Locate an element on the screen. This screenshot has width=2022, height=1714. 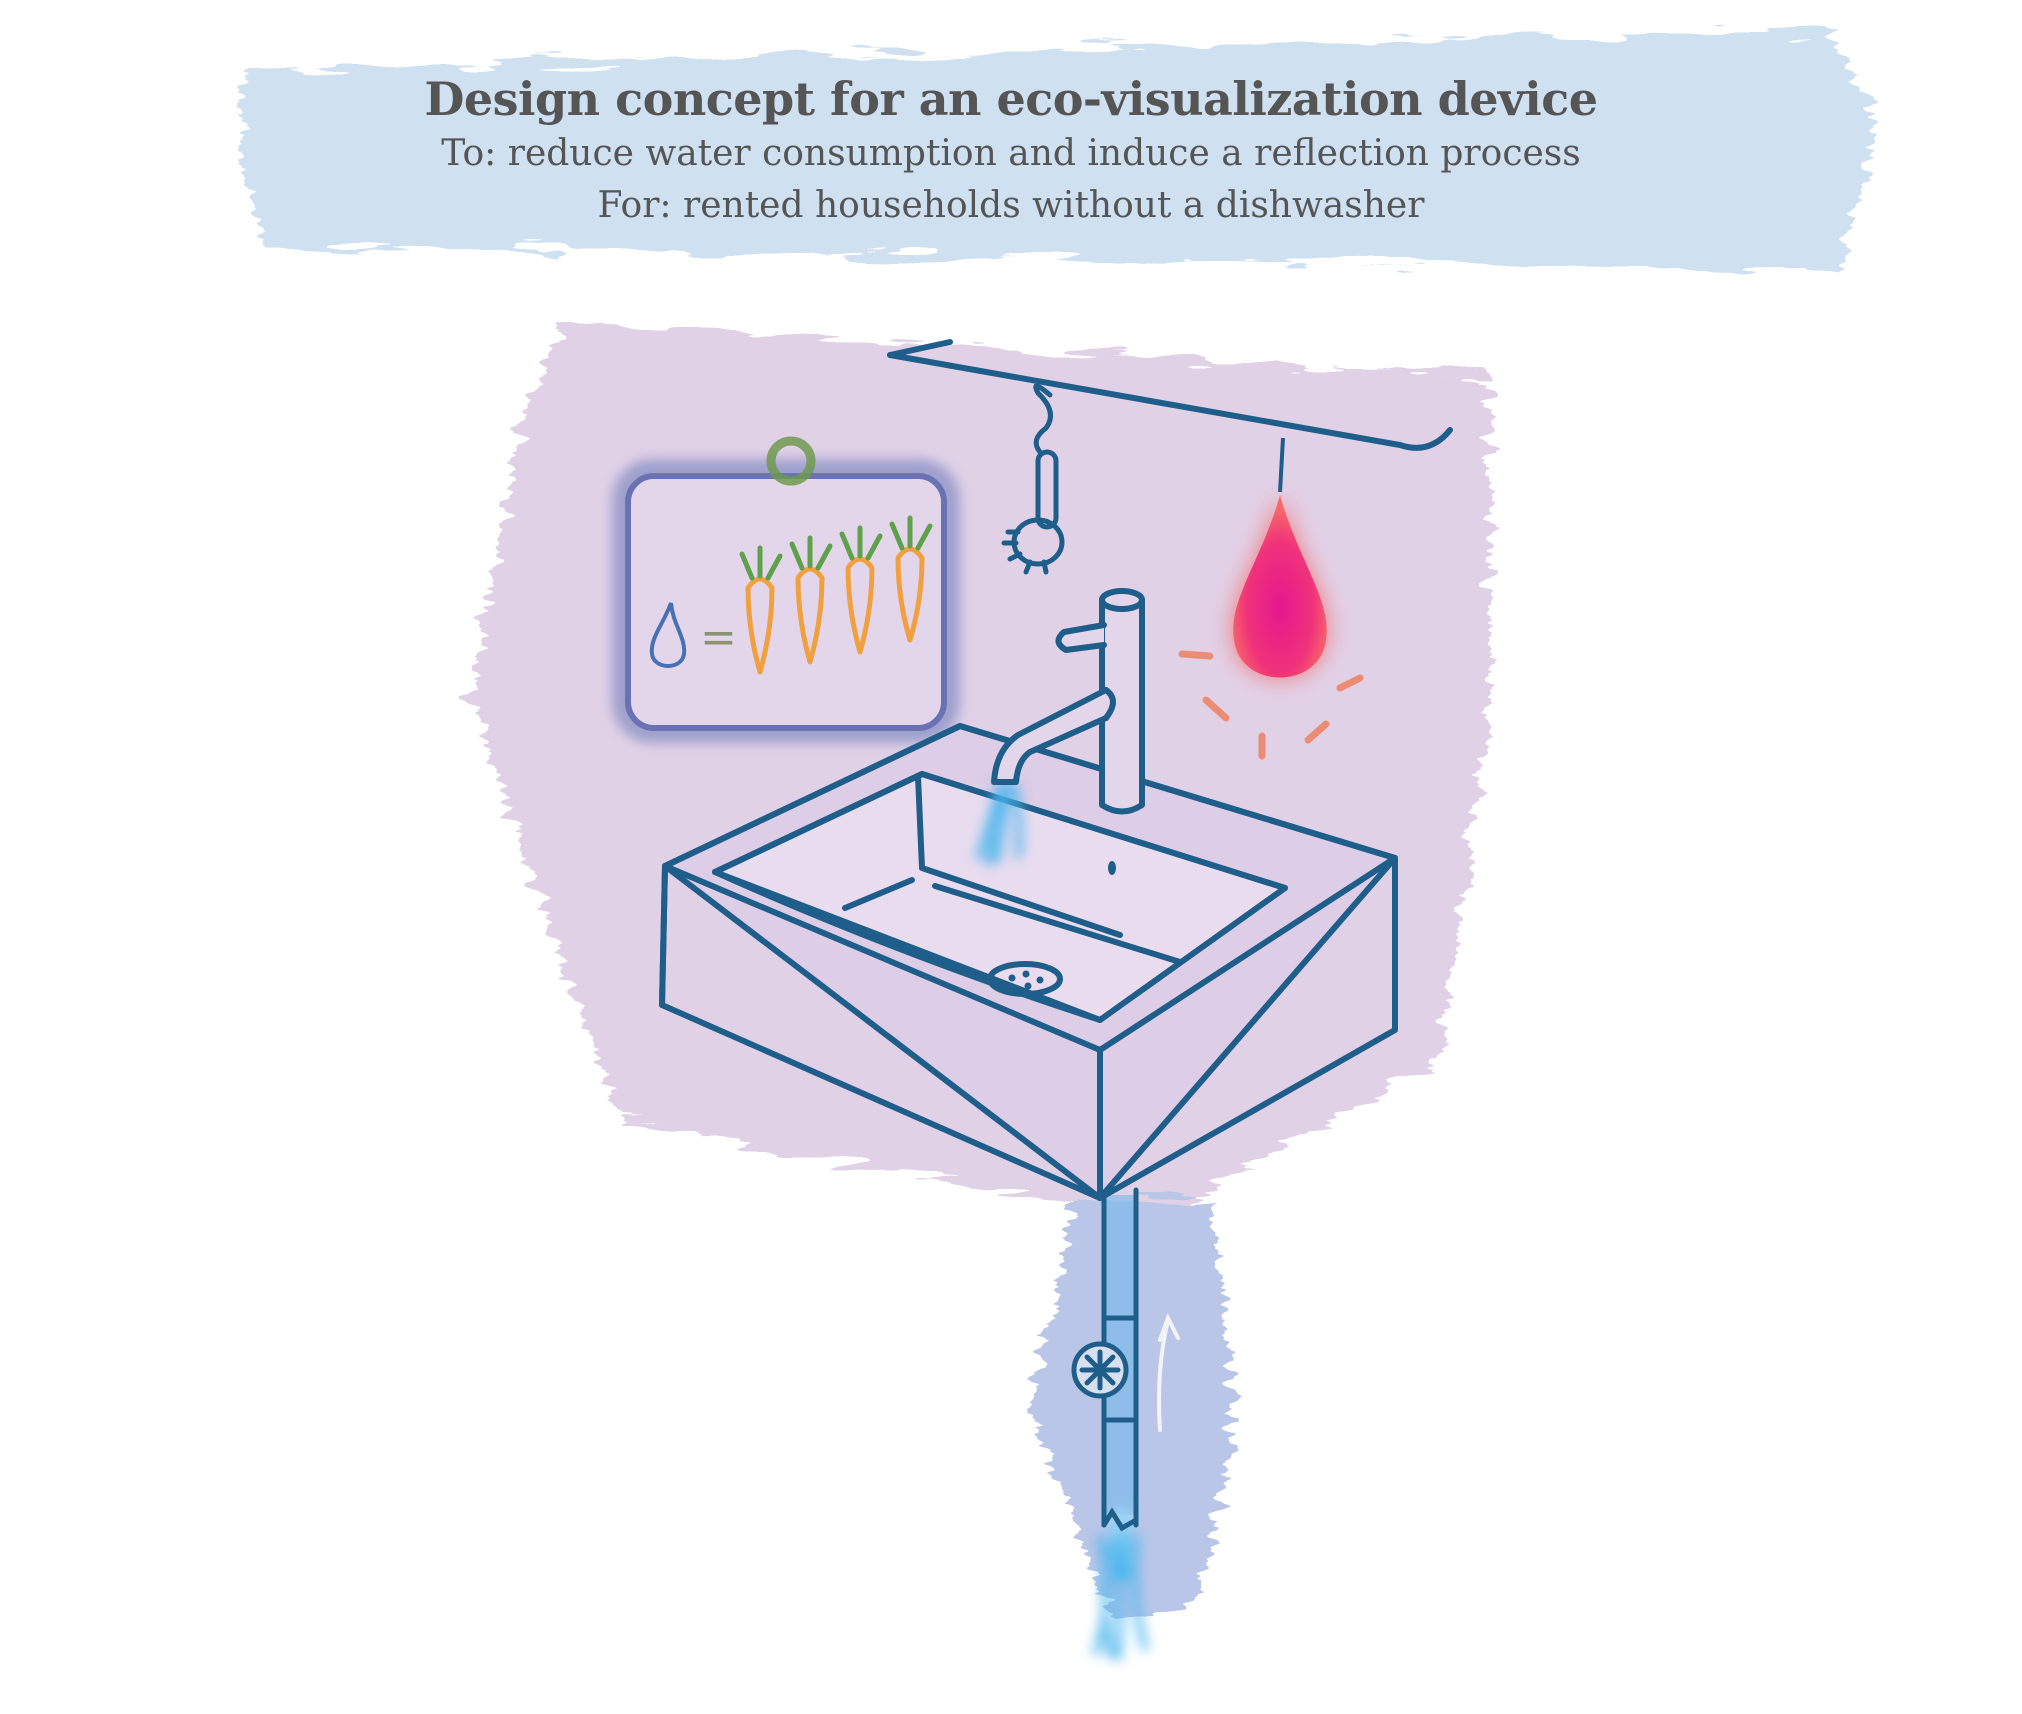
carrot-row is located at coordinates (836, 595).